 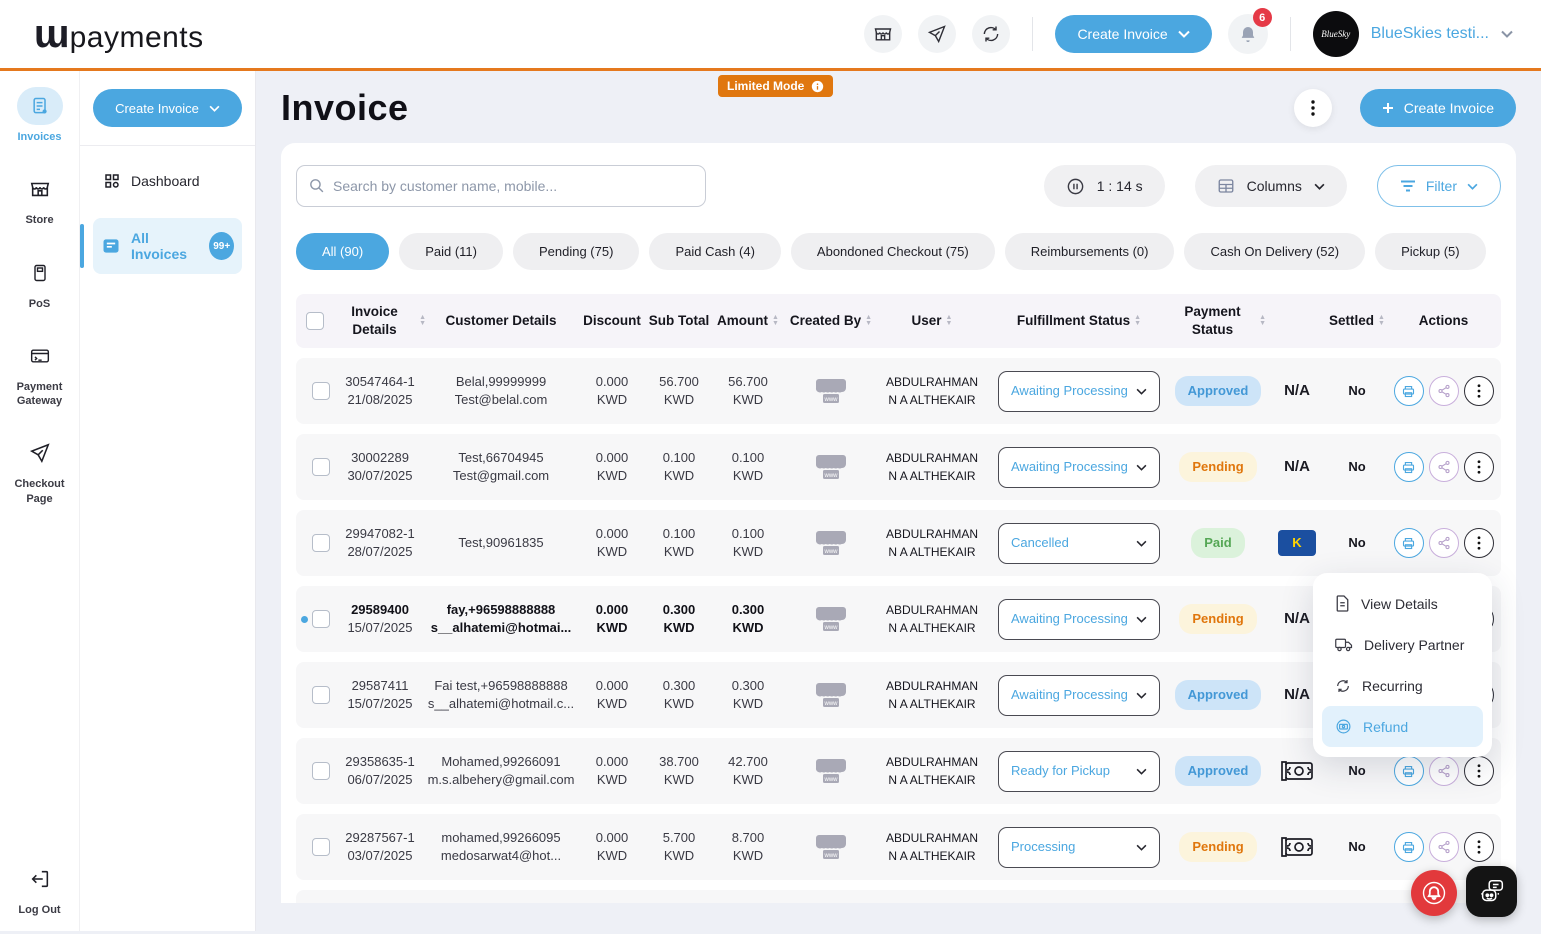 I want to click on create-invoice-button-topbar: Create Invoice, so click(x=1133, y=34).